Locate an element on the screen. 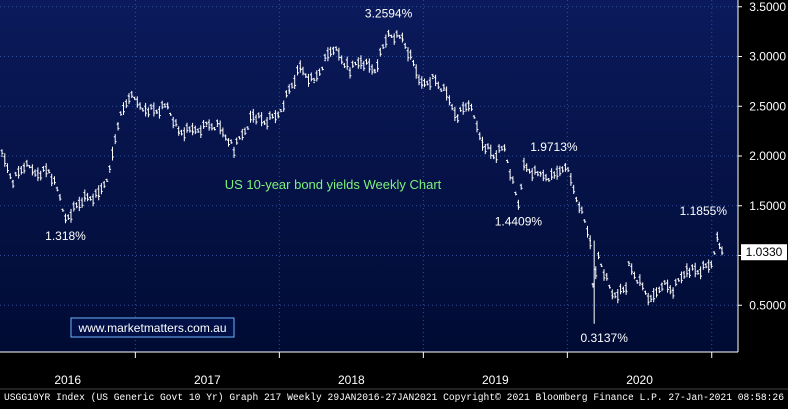  last-value-box is located at coordinates (764, 252).